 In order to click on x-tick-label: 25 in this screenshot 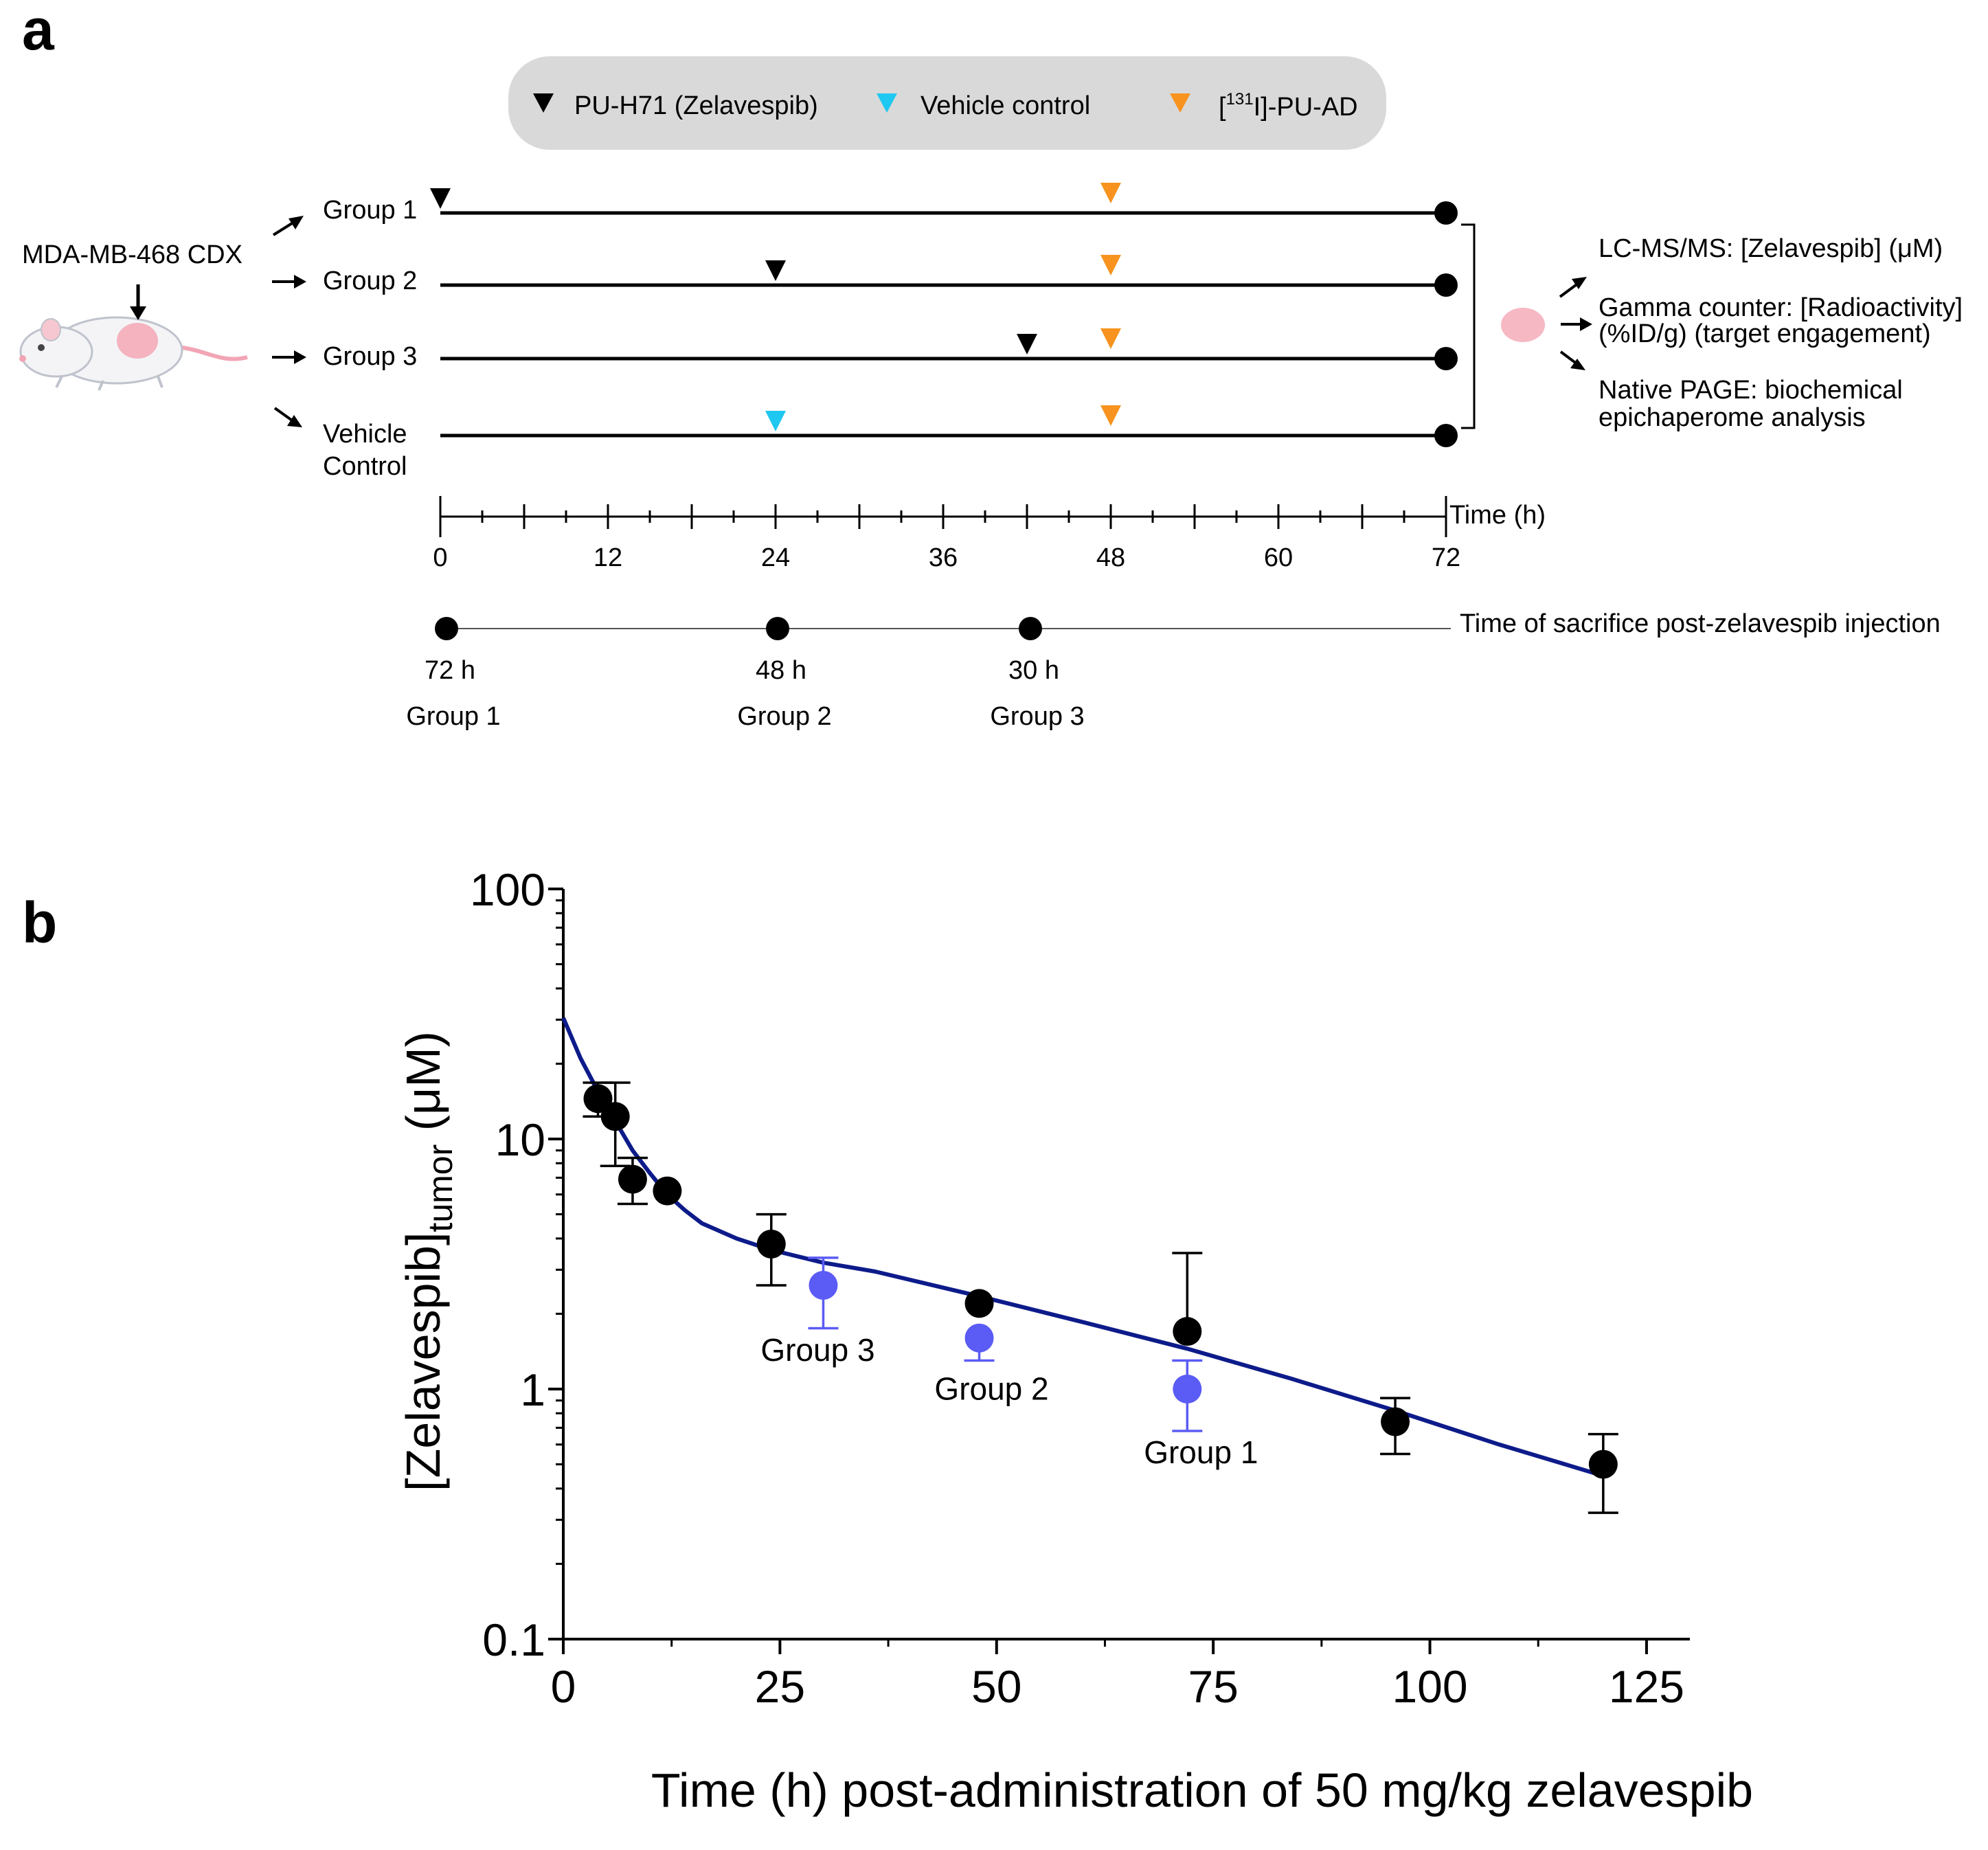, I will do `click(780, 1686)`.